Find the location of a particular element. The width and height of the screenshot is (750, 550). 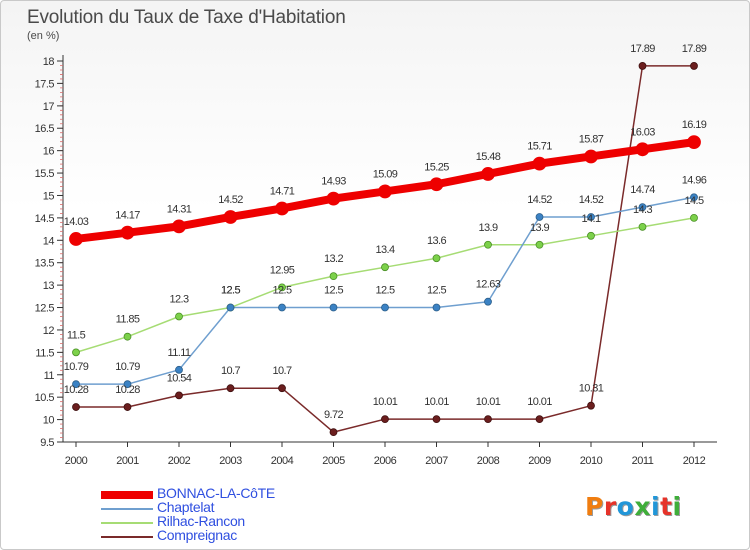

y-tick-label: 15 is located at coordinates (49, 196).